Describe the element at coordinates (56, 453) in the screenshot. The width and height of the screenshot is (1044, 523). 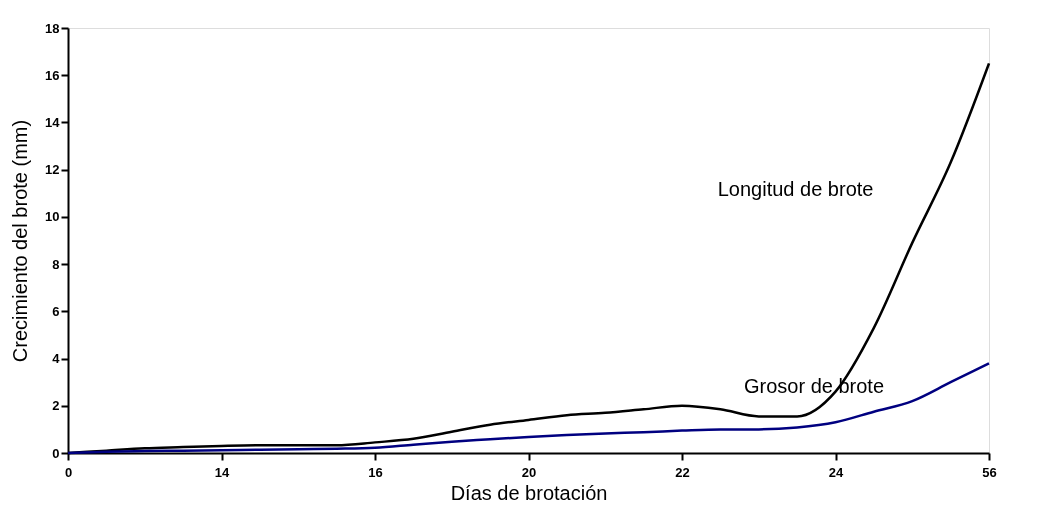
I see `y-tick-label: 0` at that location.